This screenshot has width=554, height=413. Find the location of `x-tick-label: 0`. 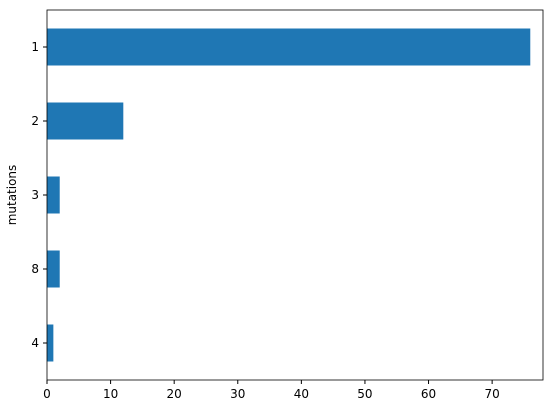

x-tick-label: 0 is located at coordinates (47, 394).